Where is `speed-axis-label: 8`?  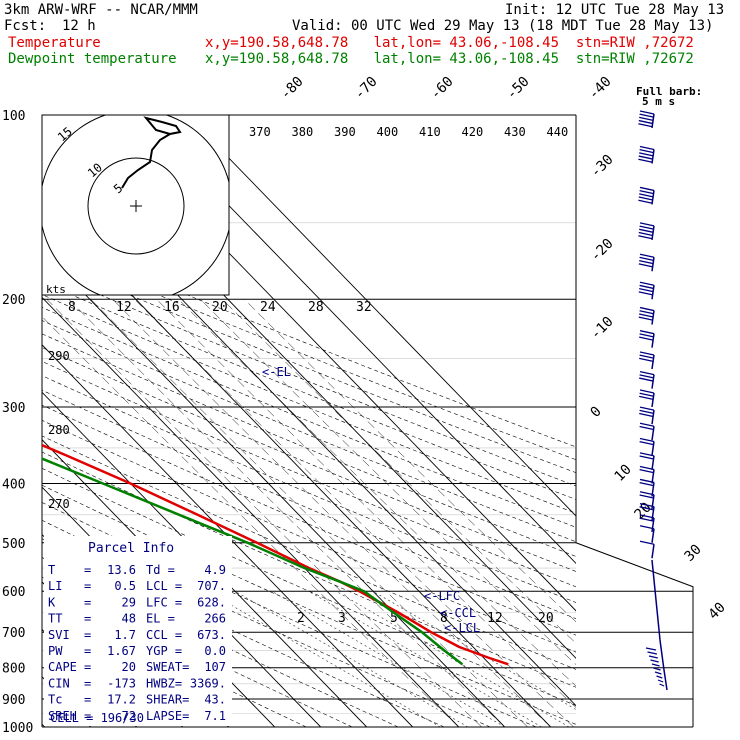 speed-axis-label: 8 is located at coordinates (72, 307).